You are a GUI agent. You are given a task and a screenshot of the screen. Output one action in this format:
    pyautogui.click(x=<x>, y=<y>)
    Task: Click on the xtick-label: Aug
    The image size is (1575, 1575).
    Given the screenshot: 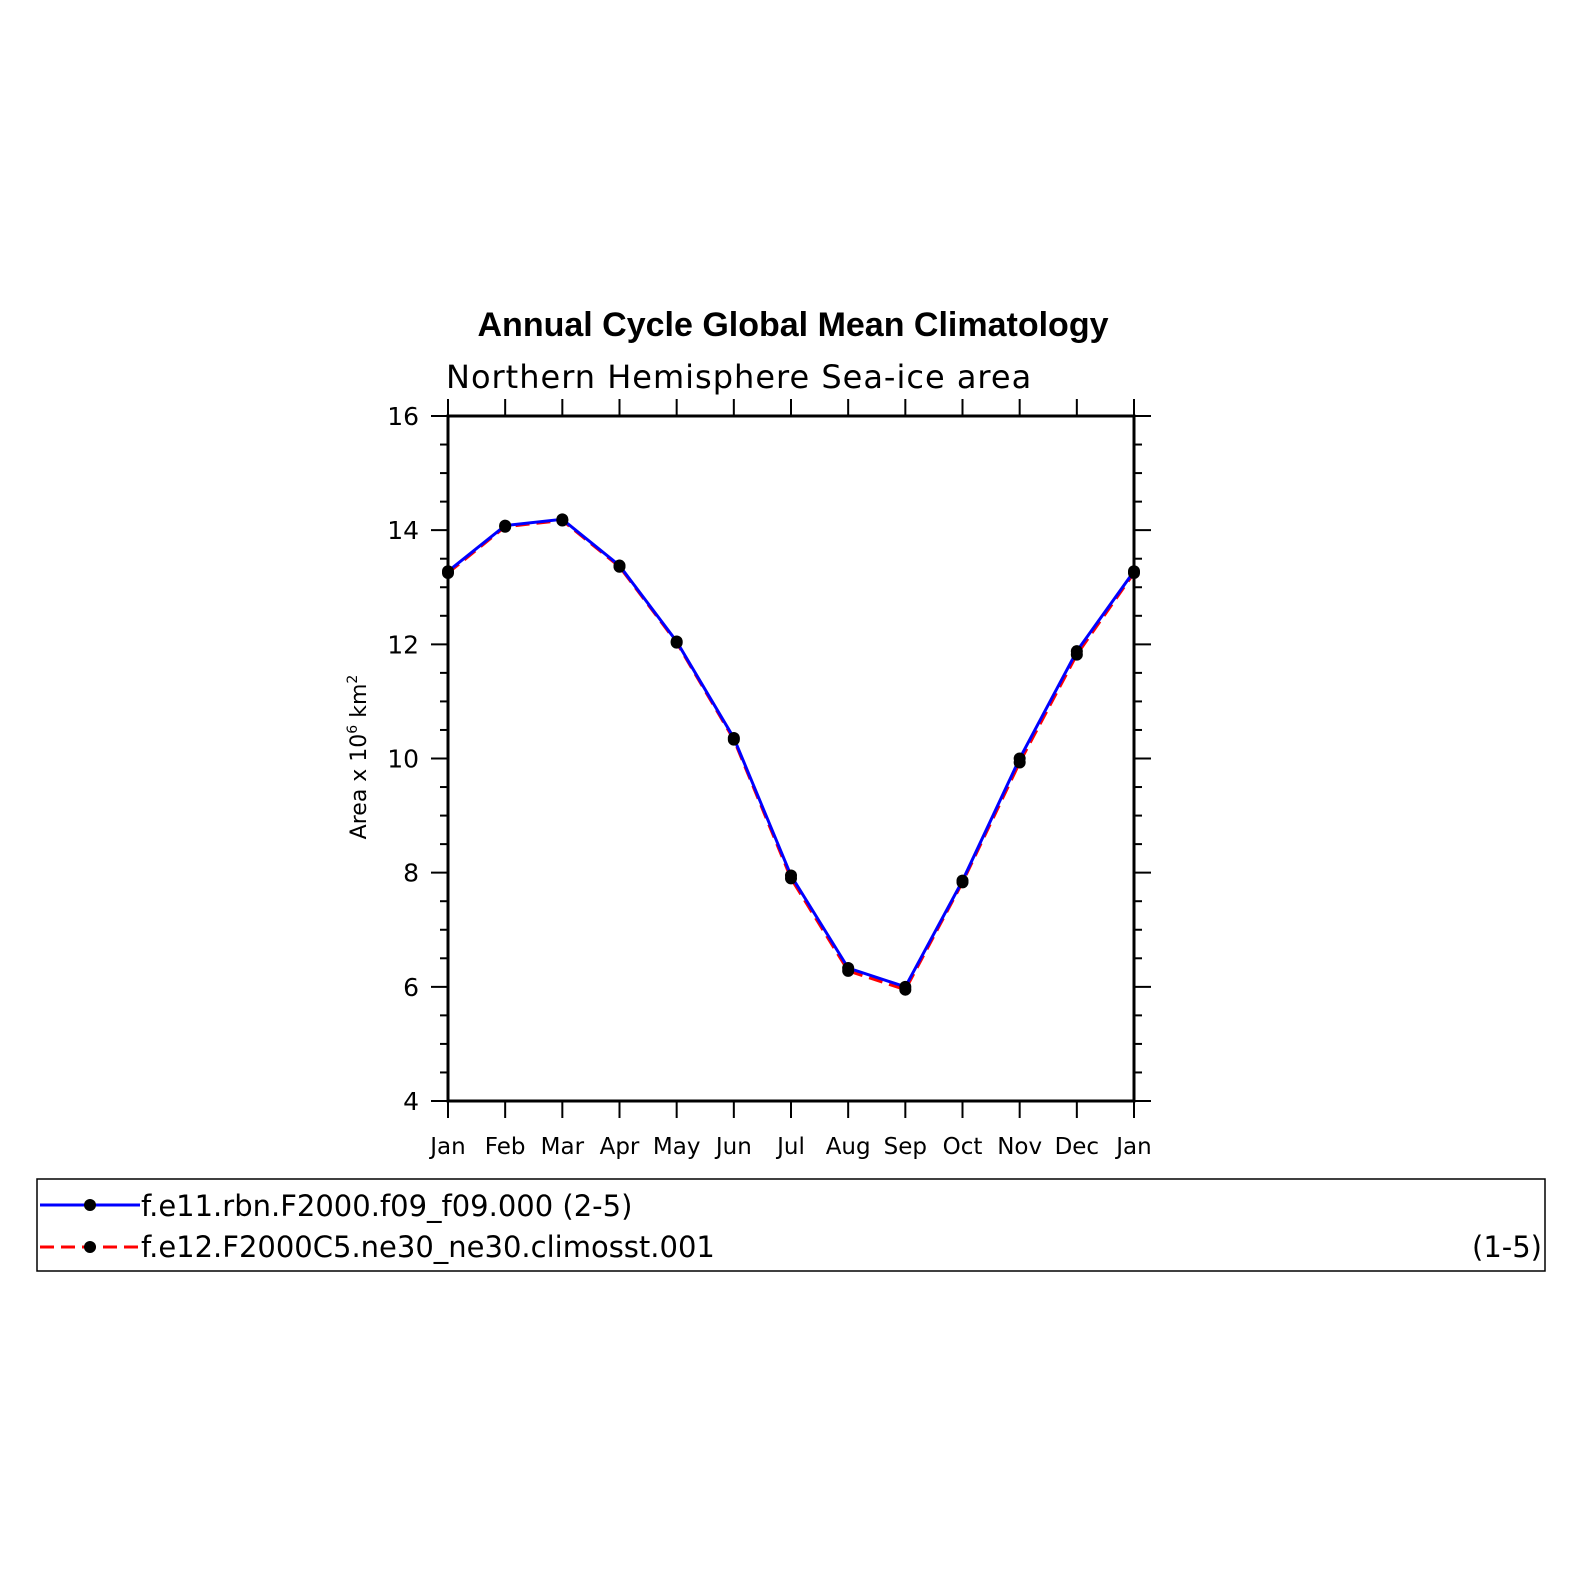 What is the action you would take?
    pyautogui.click(x=848, y=1147)
    